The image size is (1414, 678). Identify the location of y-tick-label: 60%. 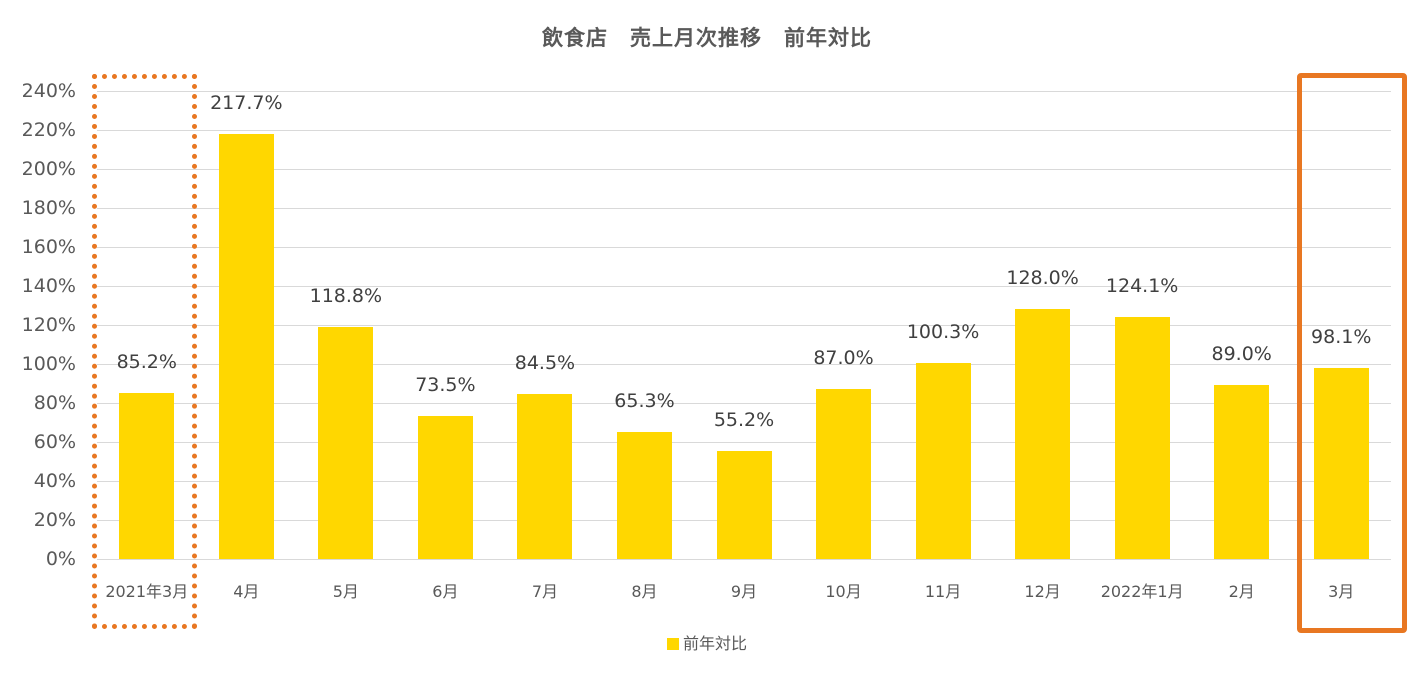
(54, 442).